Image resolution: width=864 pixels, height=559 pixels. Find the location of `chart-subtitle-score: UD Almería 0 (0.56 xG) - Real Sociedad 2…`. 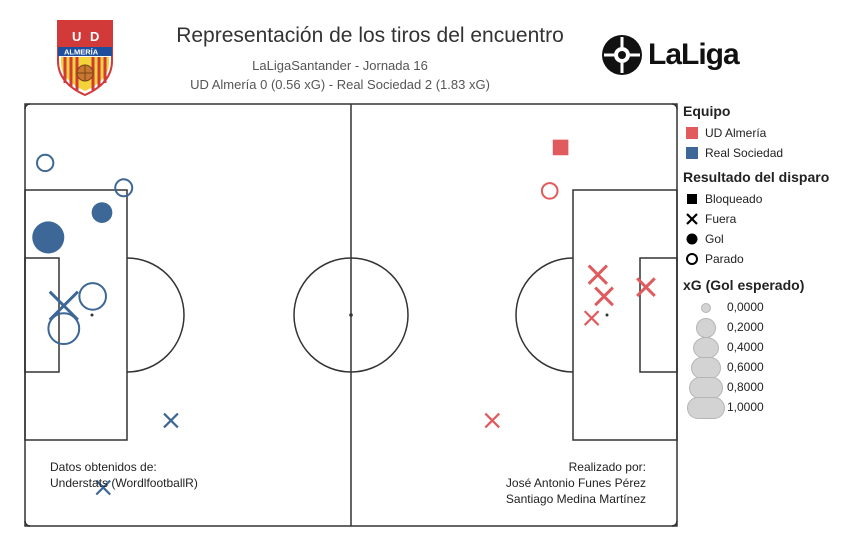

chart-subtitle-score: UD Almería 0 (0.56 xG) - Real Sociedad 2… is located at coordinates (340, 84).